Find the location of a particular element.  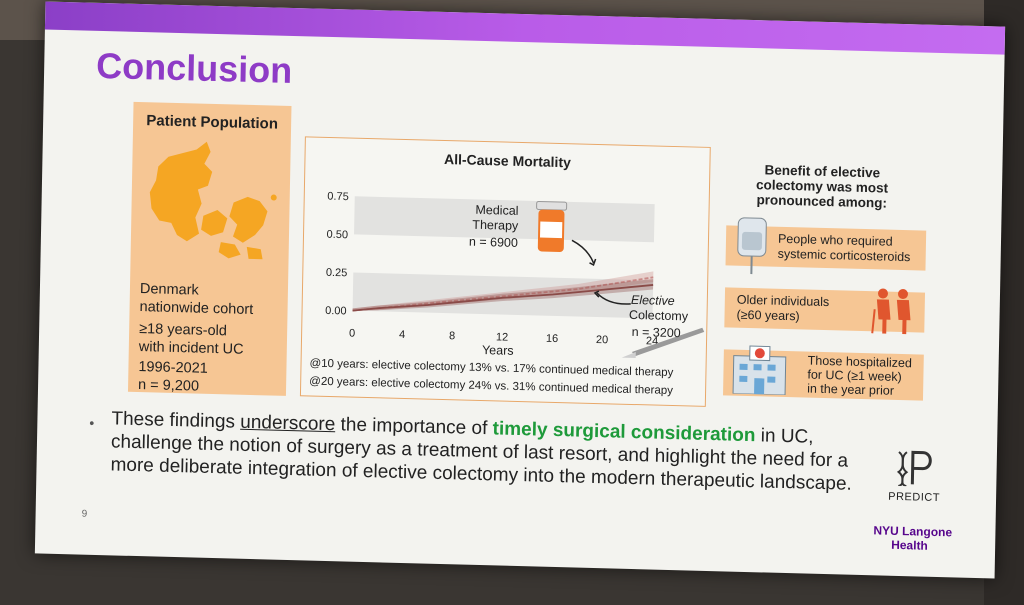

iv-bag-icon is located at coordinates (752, 246).